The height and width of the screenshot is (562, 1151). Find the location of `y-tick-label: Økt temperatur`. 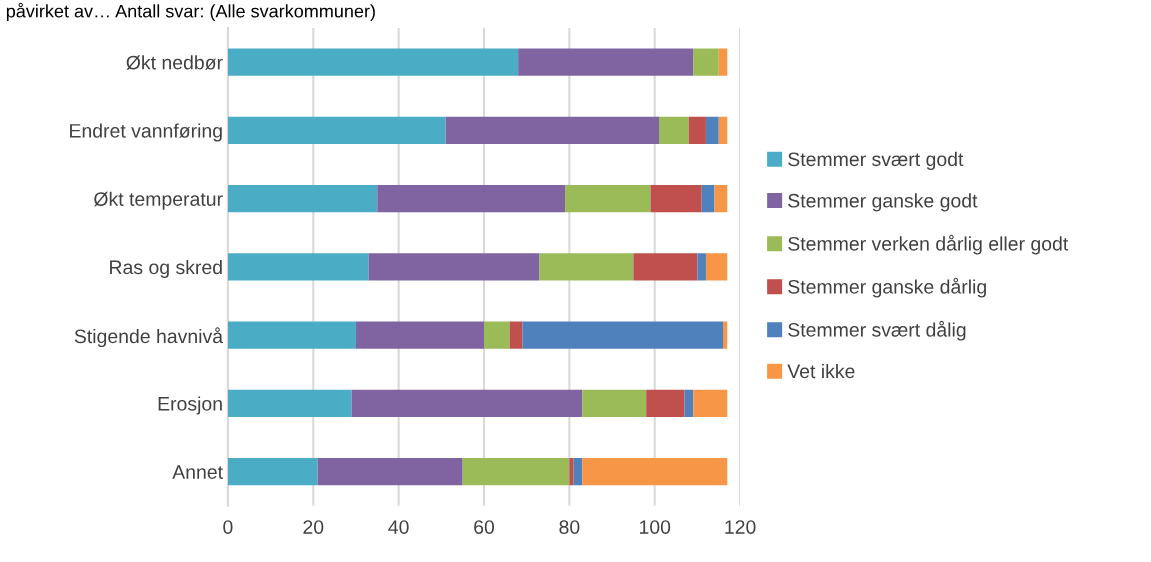

y-tick-label: Økt temperatur is located at coordinates (158, 200).